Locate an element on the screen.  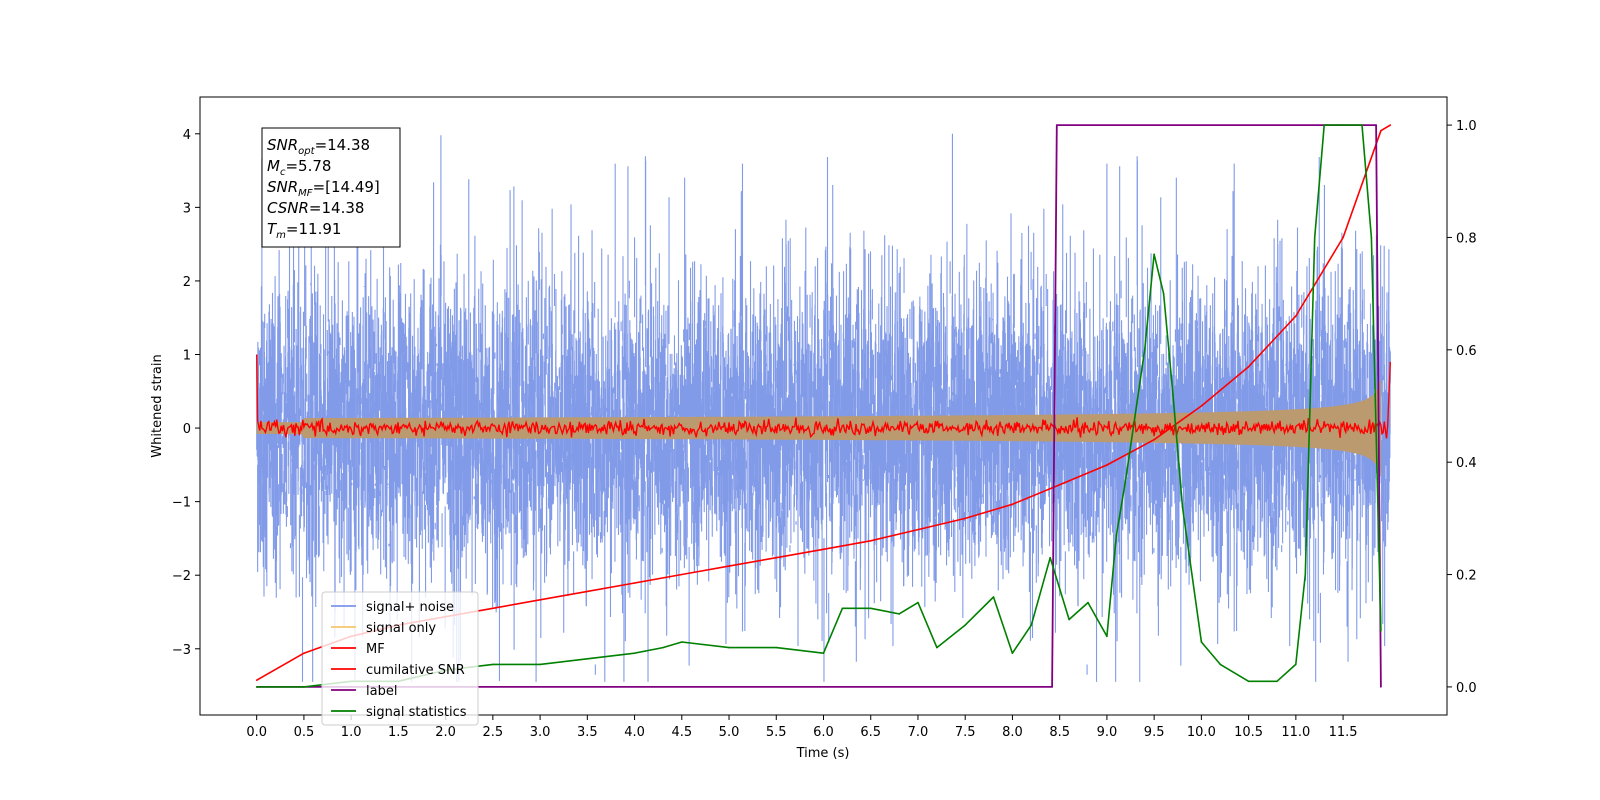
y2-tick-label: 0.6 is located at coordinates (1466, 351).